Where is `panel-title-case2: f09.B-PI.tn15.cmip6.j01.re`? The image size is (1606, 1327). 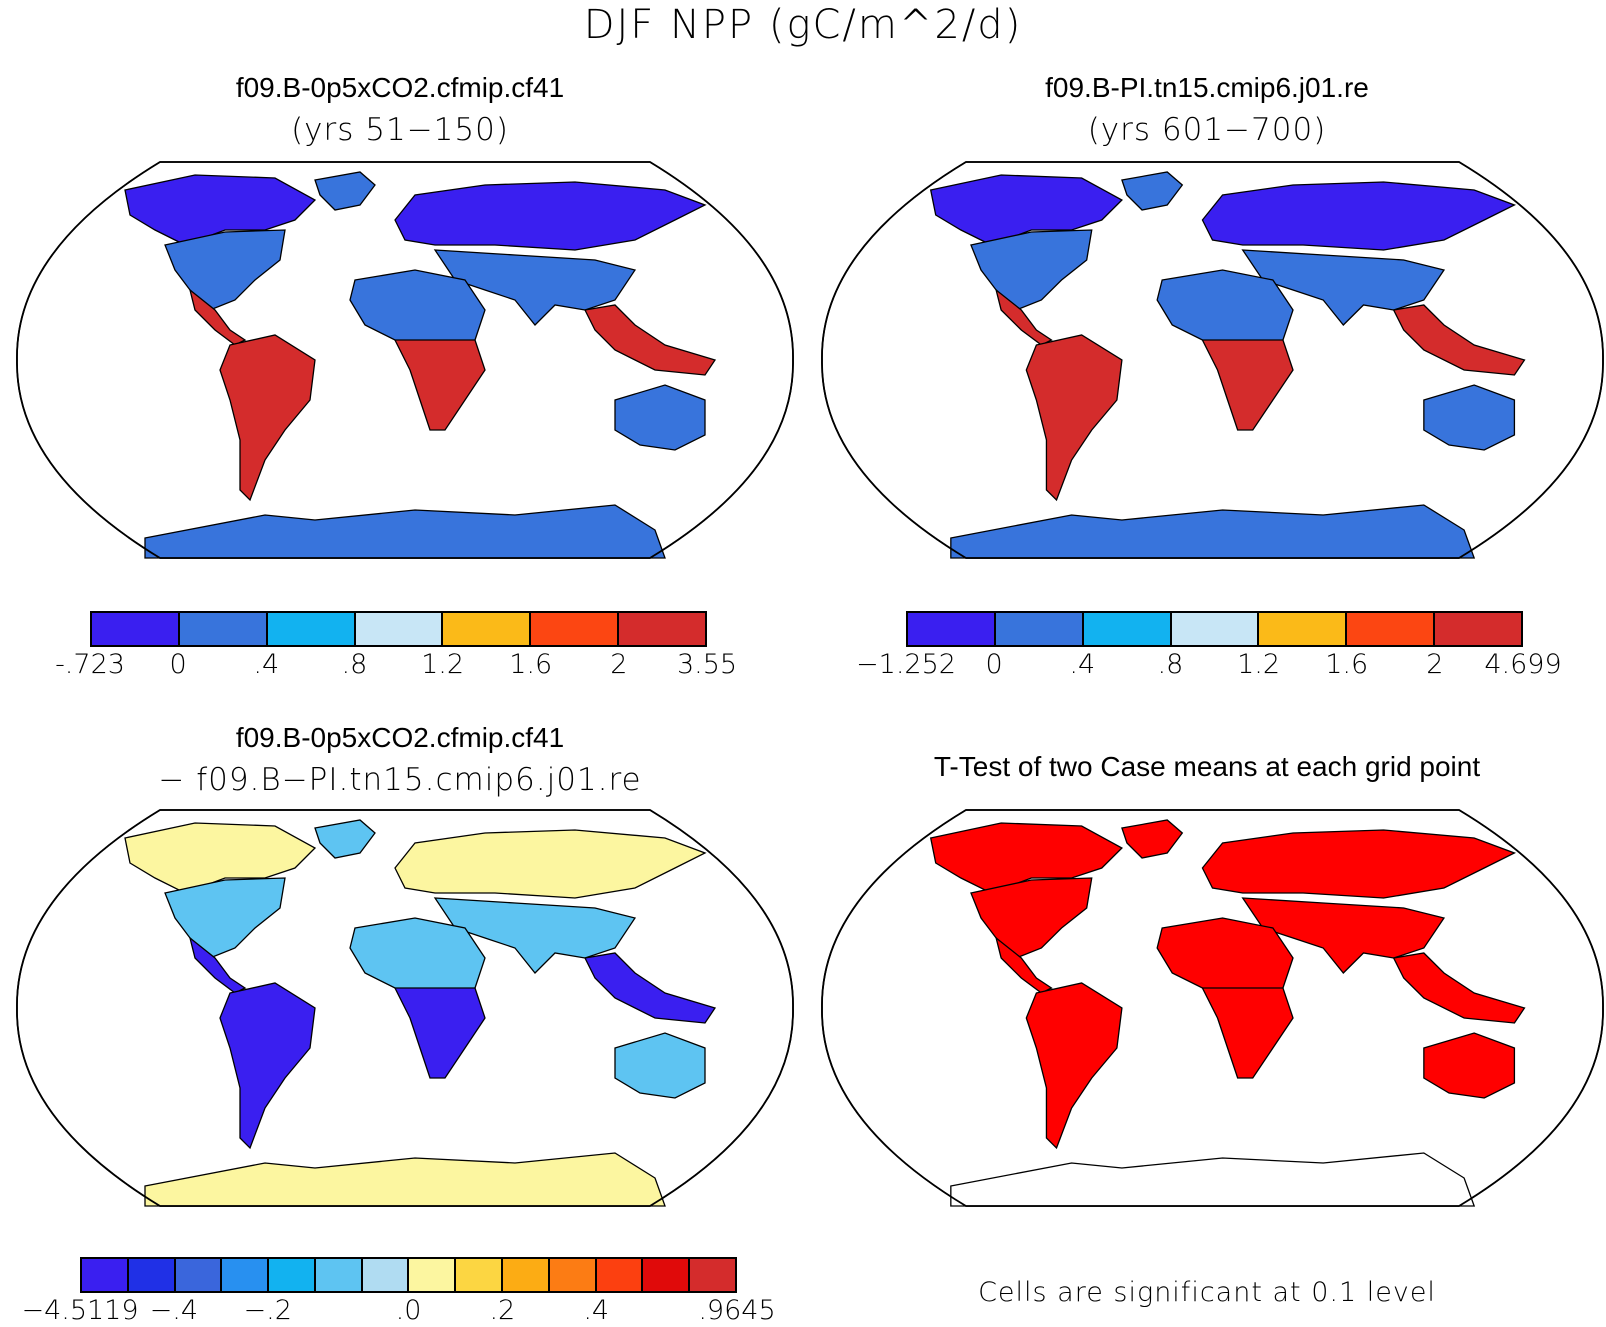
panel-title-case2: f09.B-PI.tn15.cmip6.j01.re is located at coordinates (1207, 87).